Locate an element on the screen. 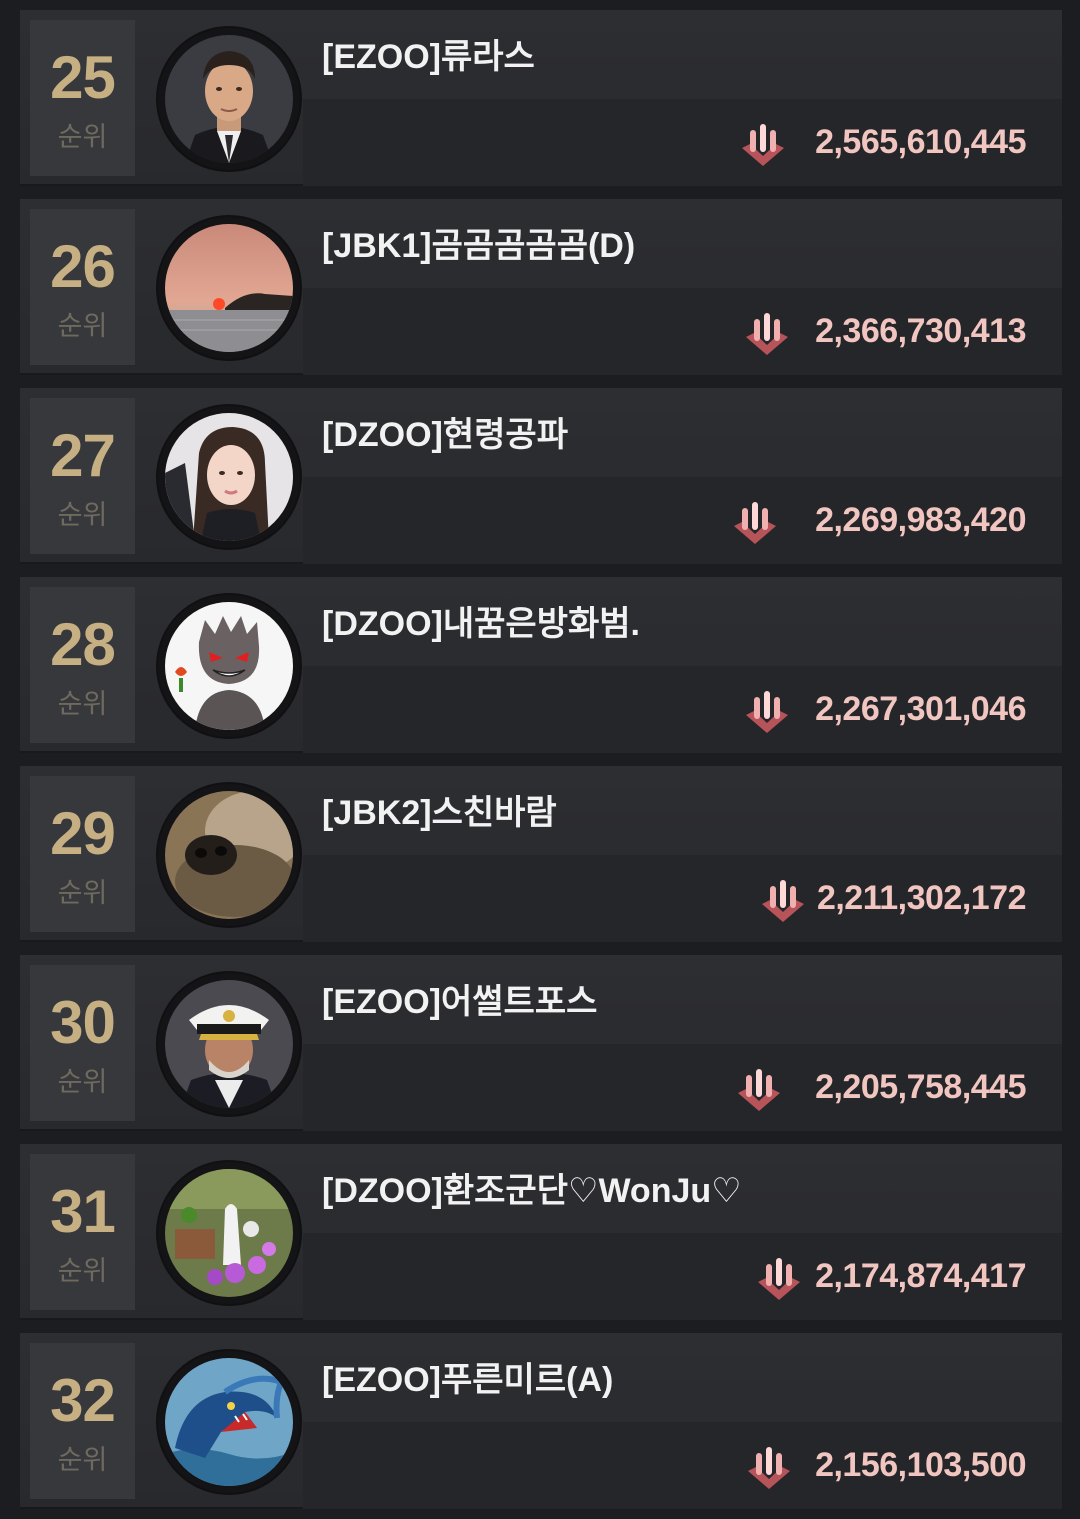 The height and width of the screenshot is (1519, 1080). rank-badge: 29 순위 is located at coordinates (82, 854).